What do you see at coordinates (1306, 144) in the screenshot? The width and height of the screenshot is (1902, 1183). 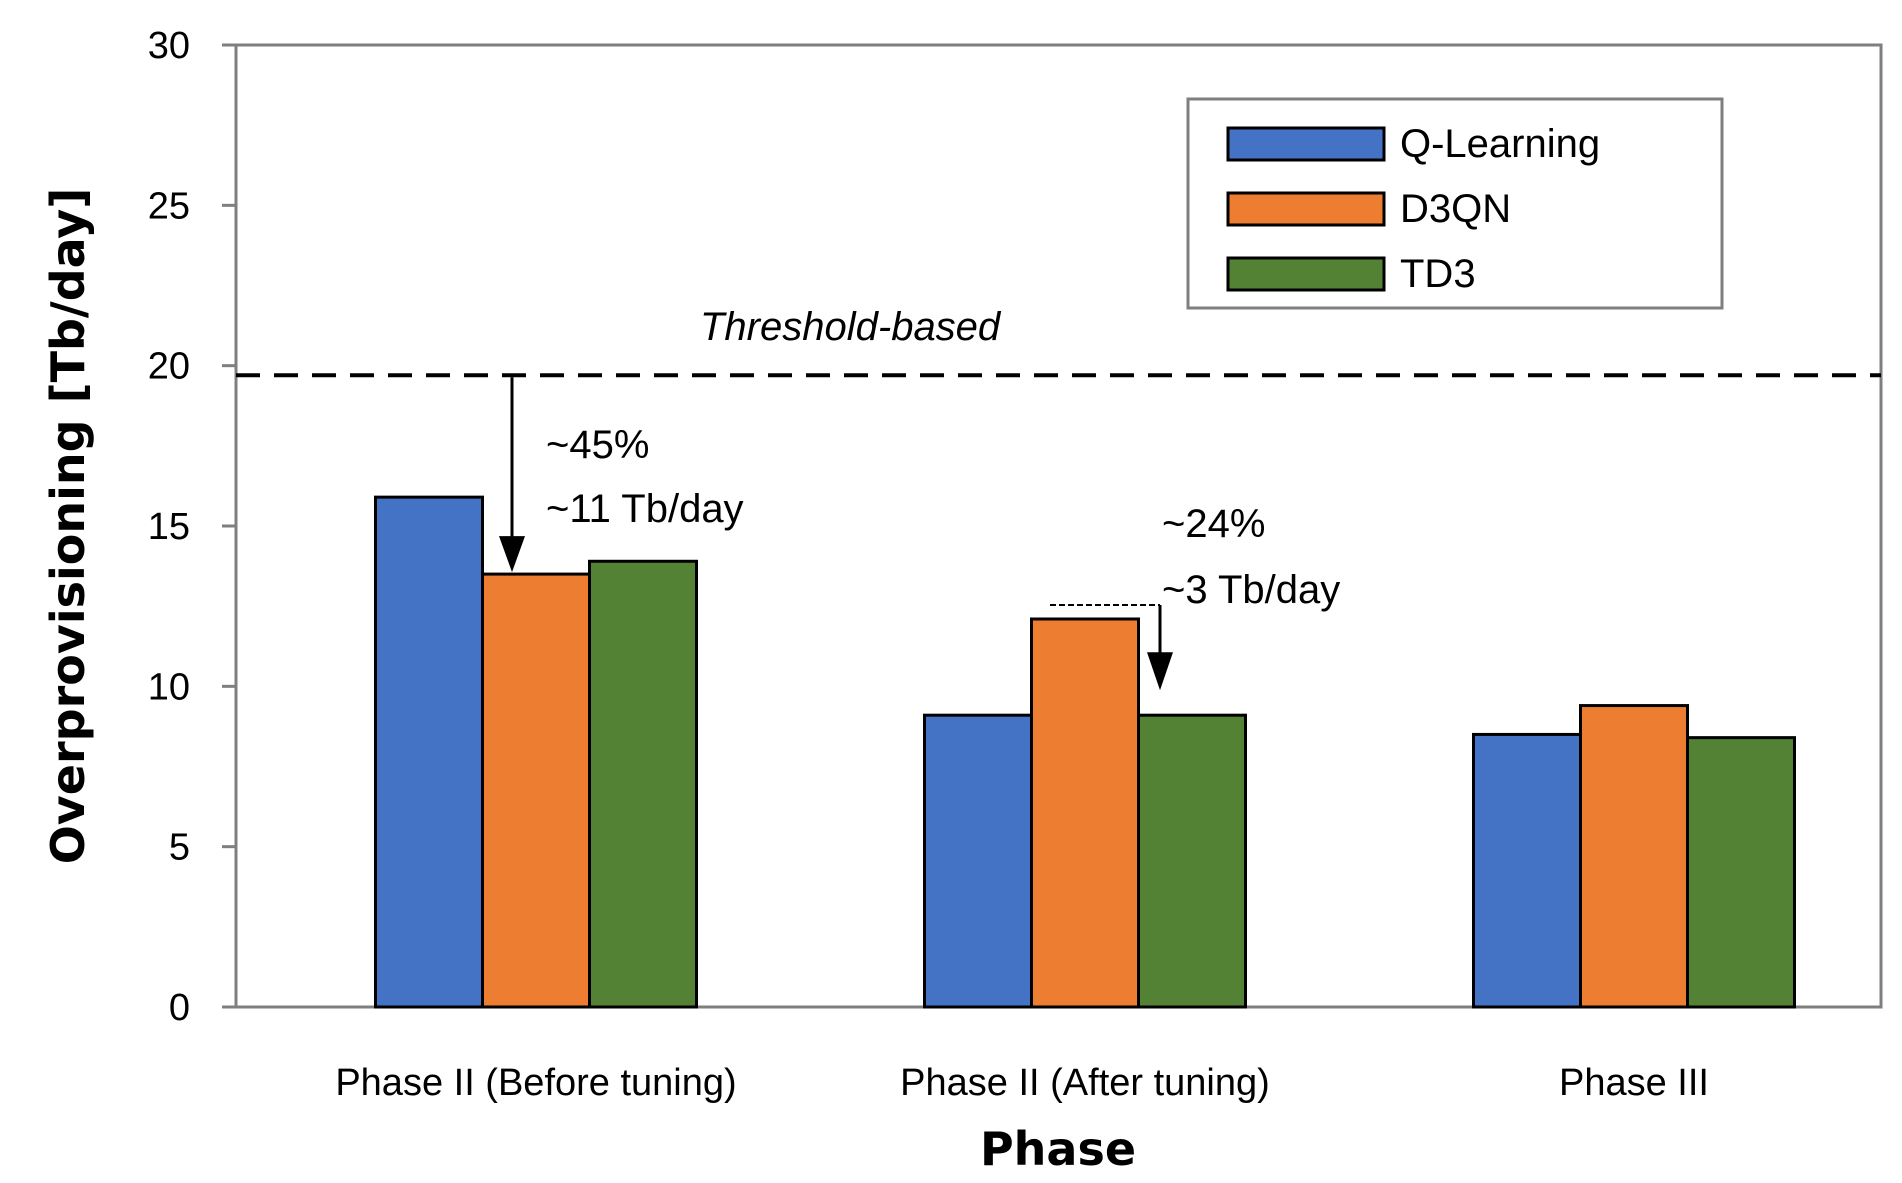 I see `legend-swatch-q-learning` at bounding box center [1306, 144].